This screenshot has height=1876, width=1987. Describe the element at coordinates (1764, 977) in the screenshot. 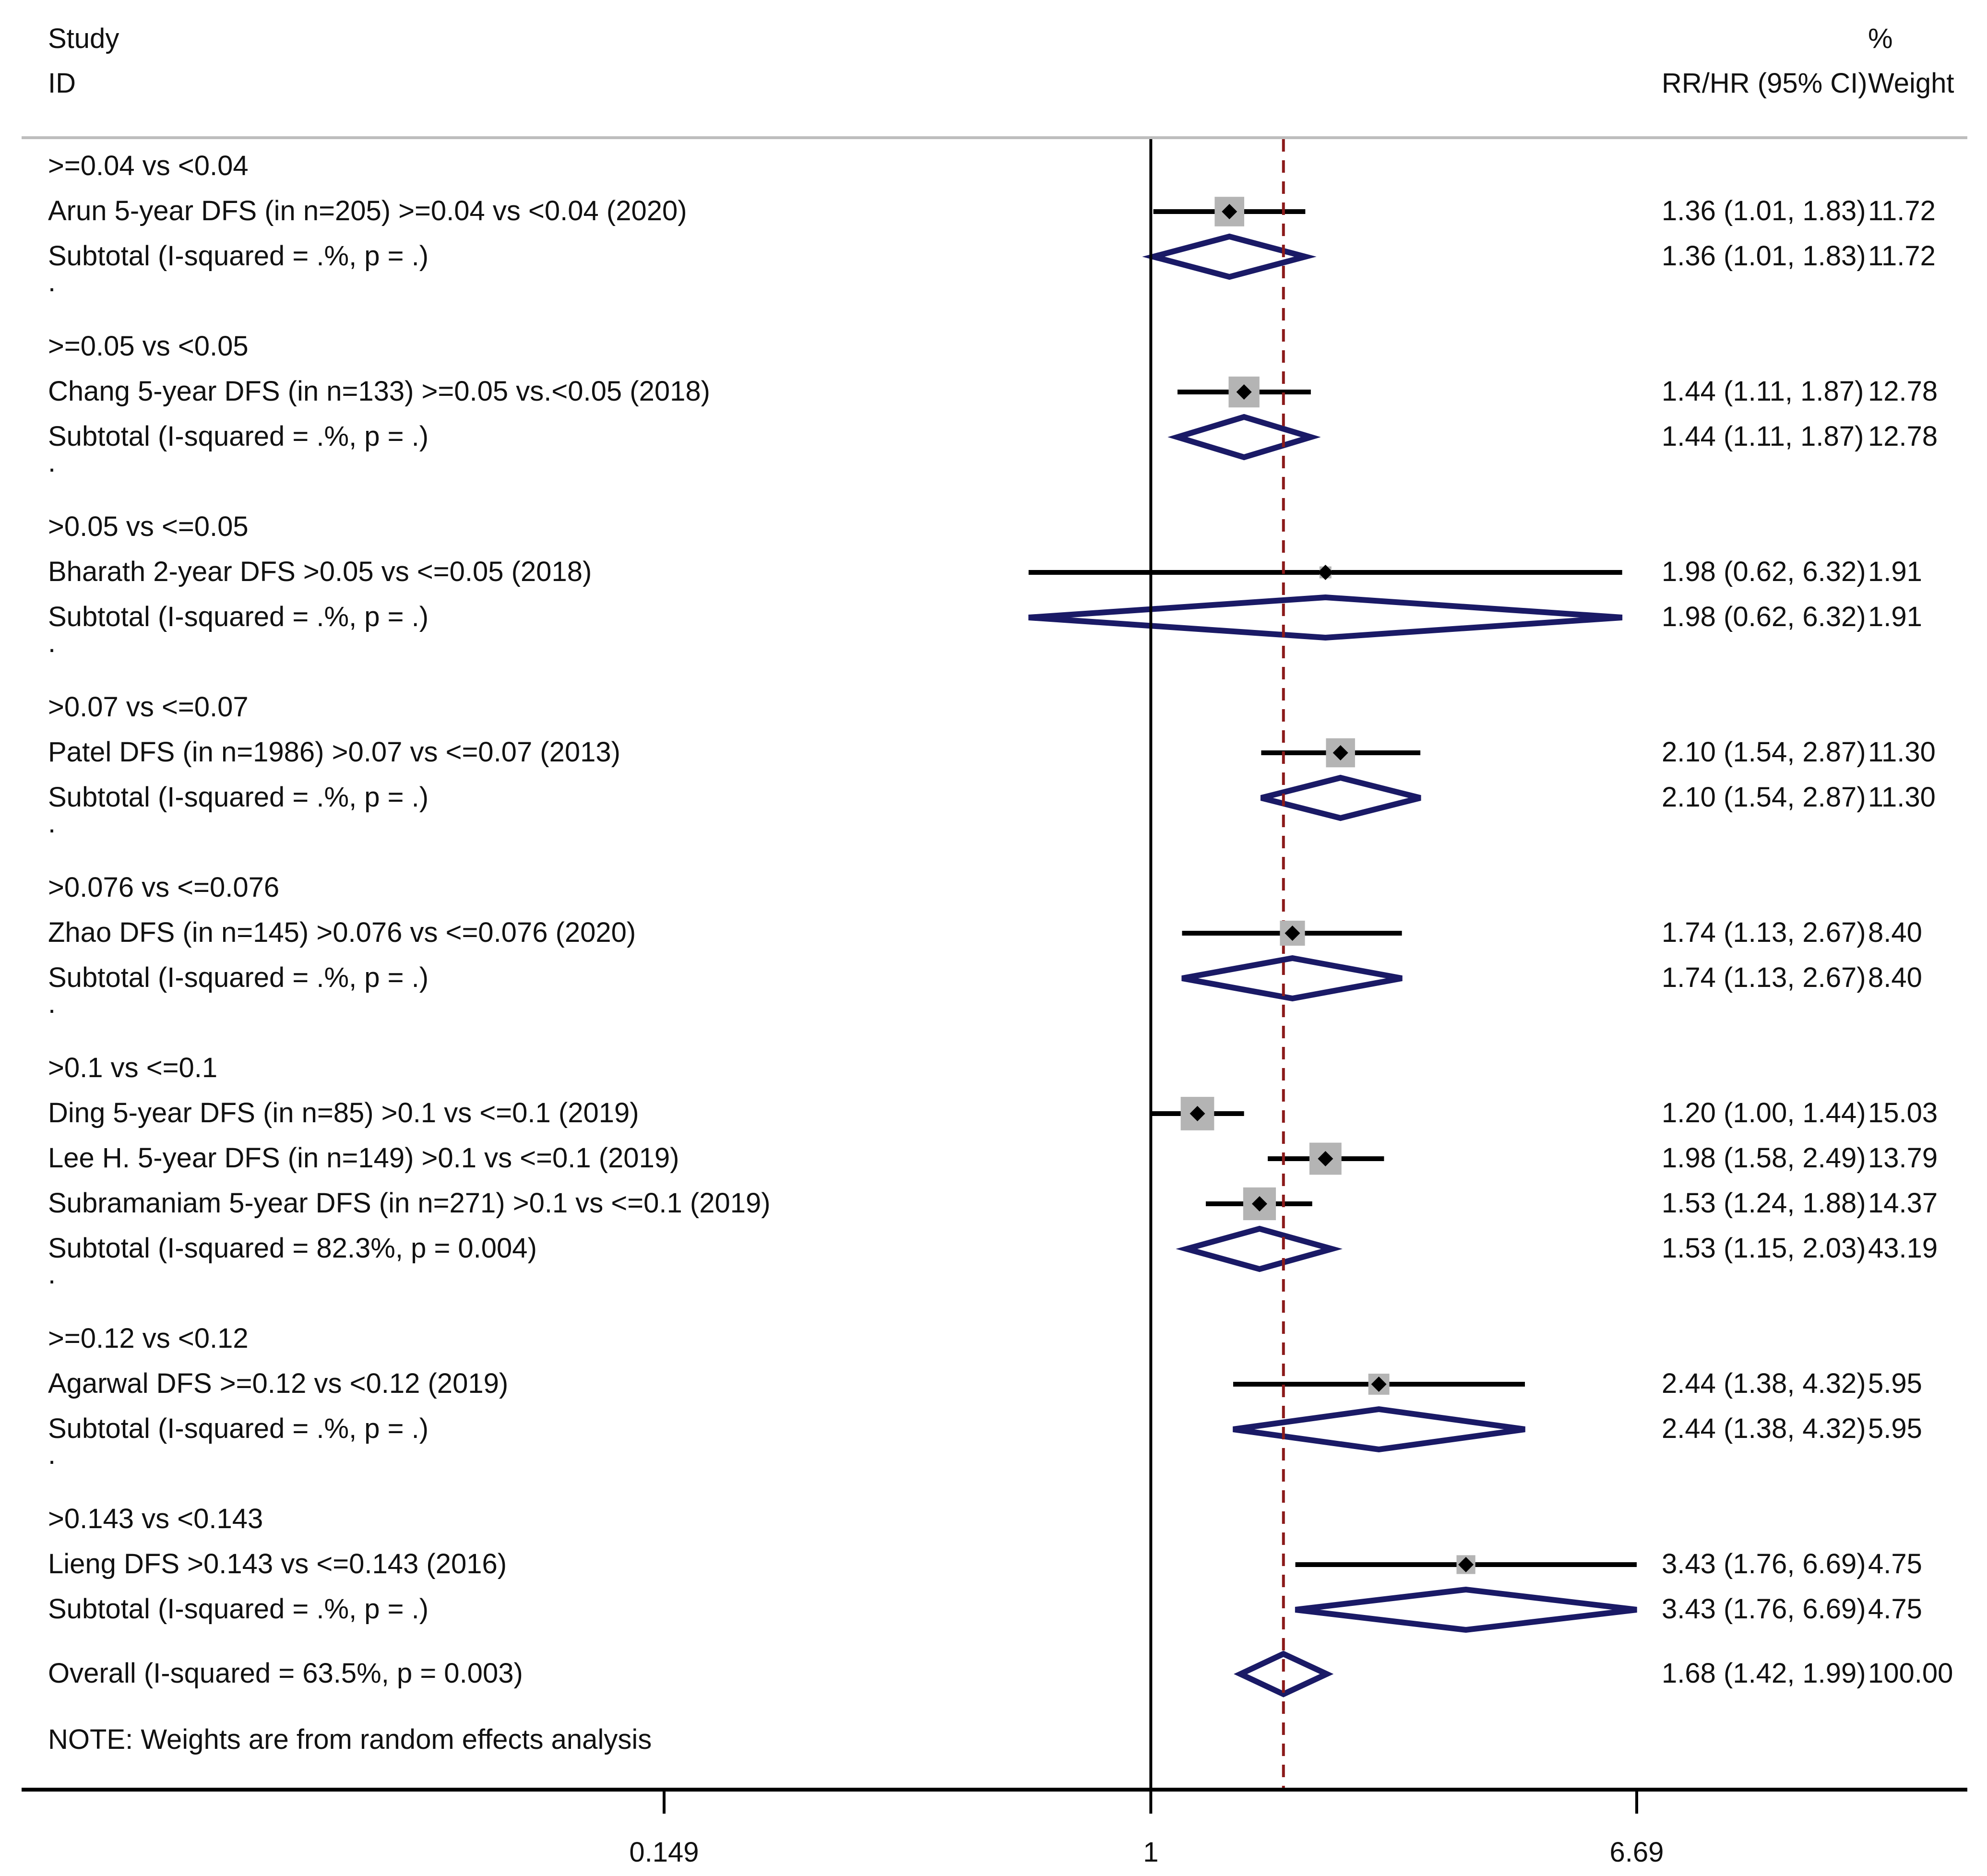

I see `subtotal-ci: 1.74 (1.13, 2.67)` at that location.